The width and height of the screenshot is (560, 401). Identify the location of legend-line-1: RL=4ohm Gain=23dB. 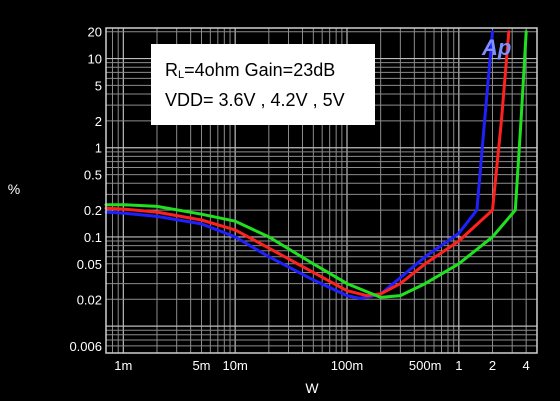
(270, 73).